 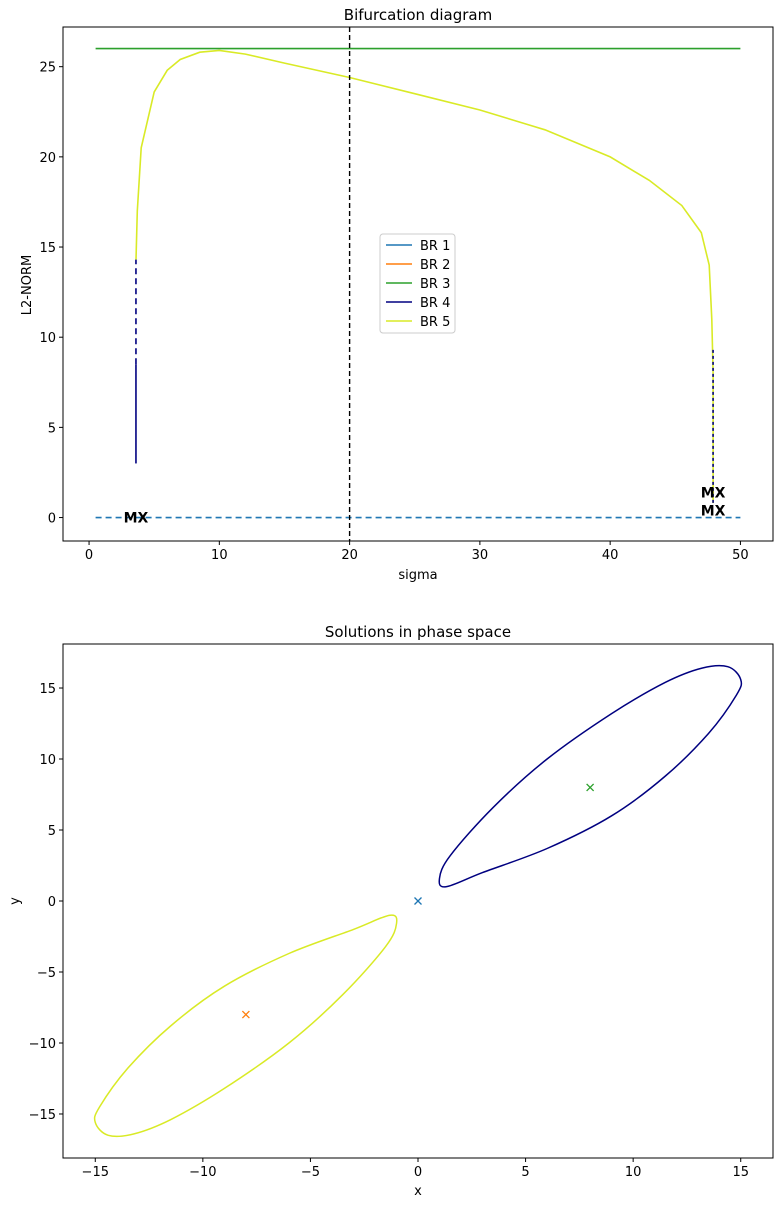 I want to click on x-tick-label: −10, so click(x=202, y=1172).